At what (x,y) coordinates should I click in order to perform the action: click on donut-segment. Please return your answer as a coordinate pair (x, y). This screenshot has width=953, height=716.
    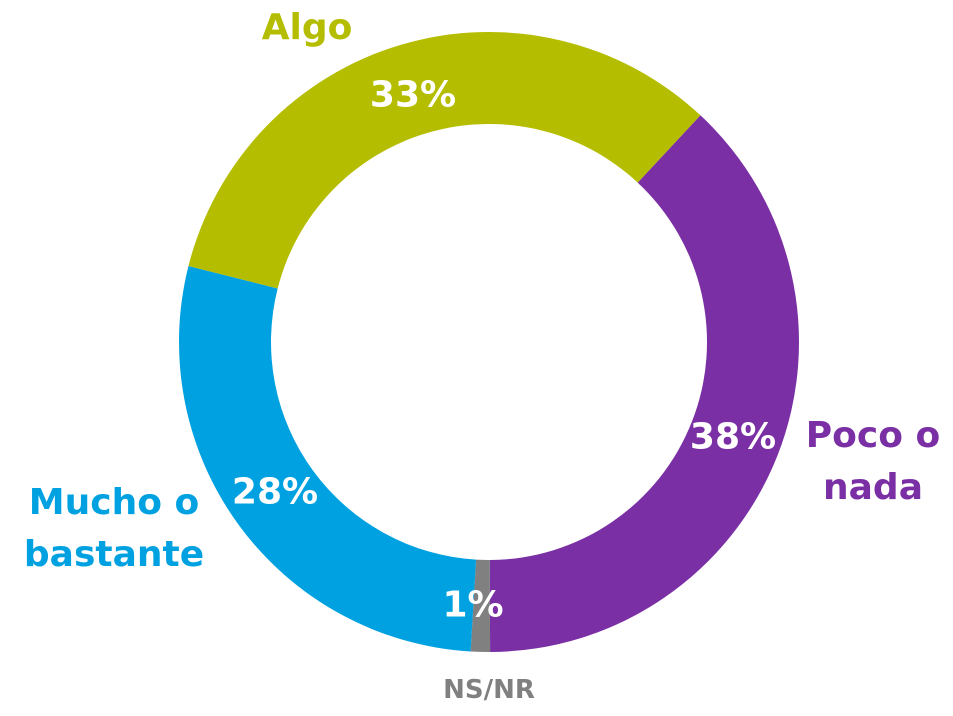
    Looking at the image, I should click on (480, 605).